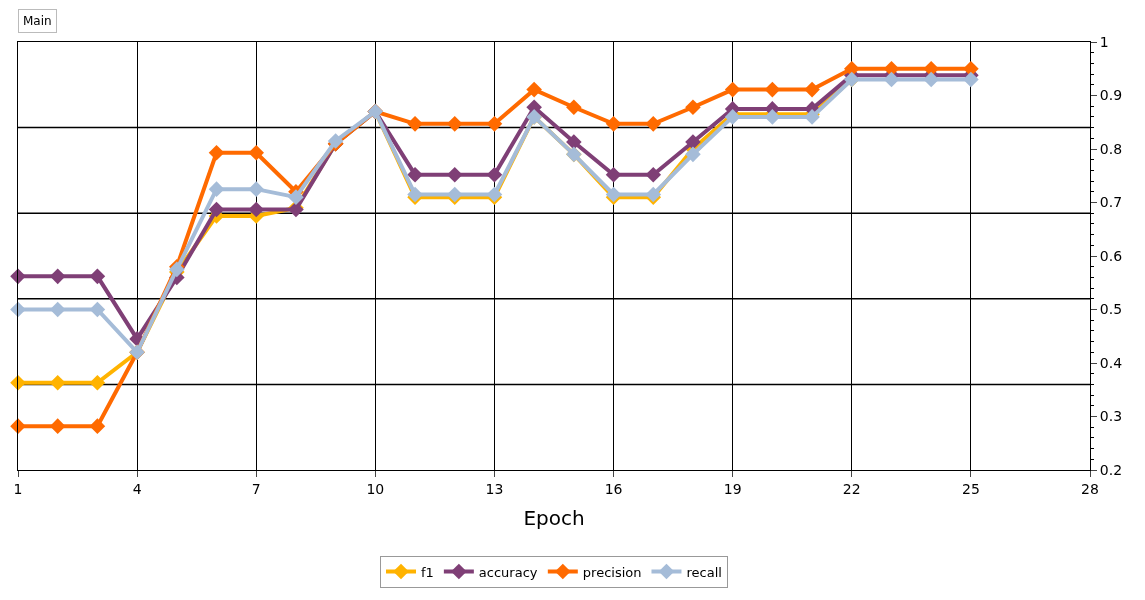 The width and height of the screenshot is (1145, 600). What do you see at coordinates (613, 488) in the screenshot?
I see `x-tick-label: 16` at bounding box center [613, 488].